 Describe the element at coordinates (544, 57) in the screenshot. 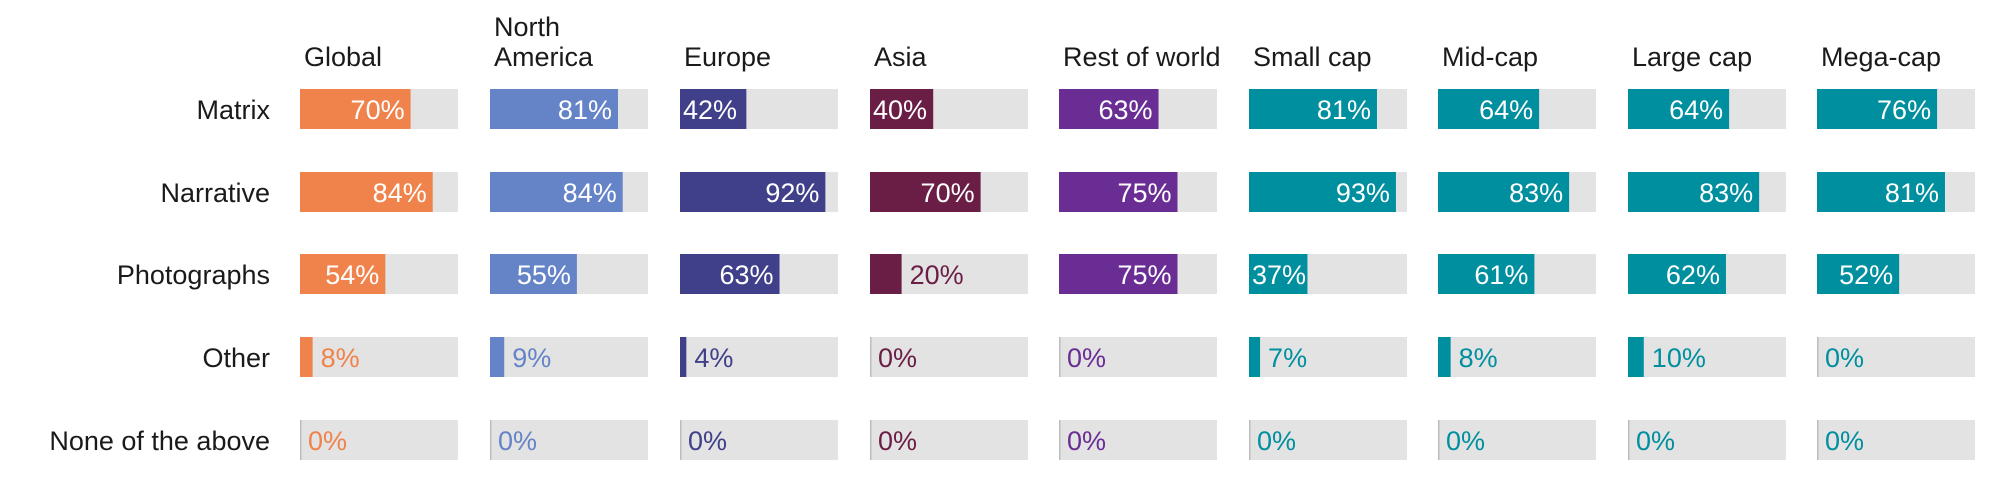

I see `panel-header-line: America` at that location.